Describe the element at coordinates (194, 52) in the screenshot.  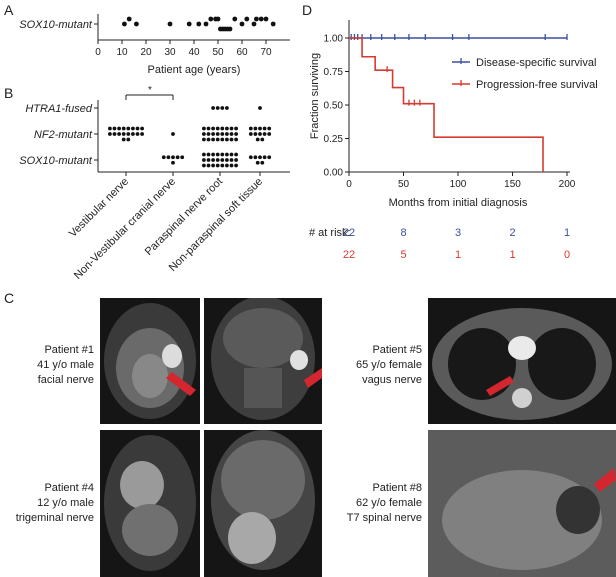
I see `panel-a-xtick-label: 40` at that location.